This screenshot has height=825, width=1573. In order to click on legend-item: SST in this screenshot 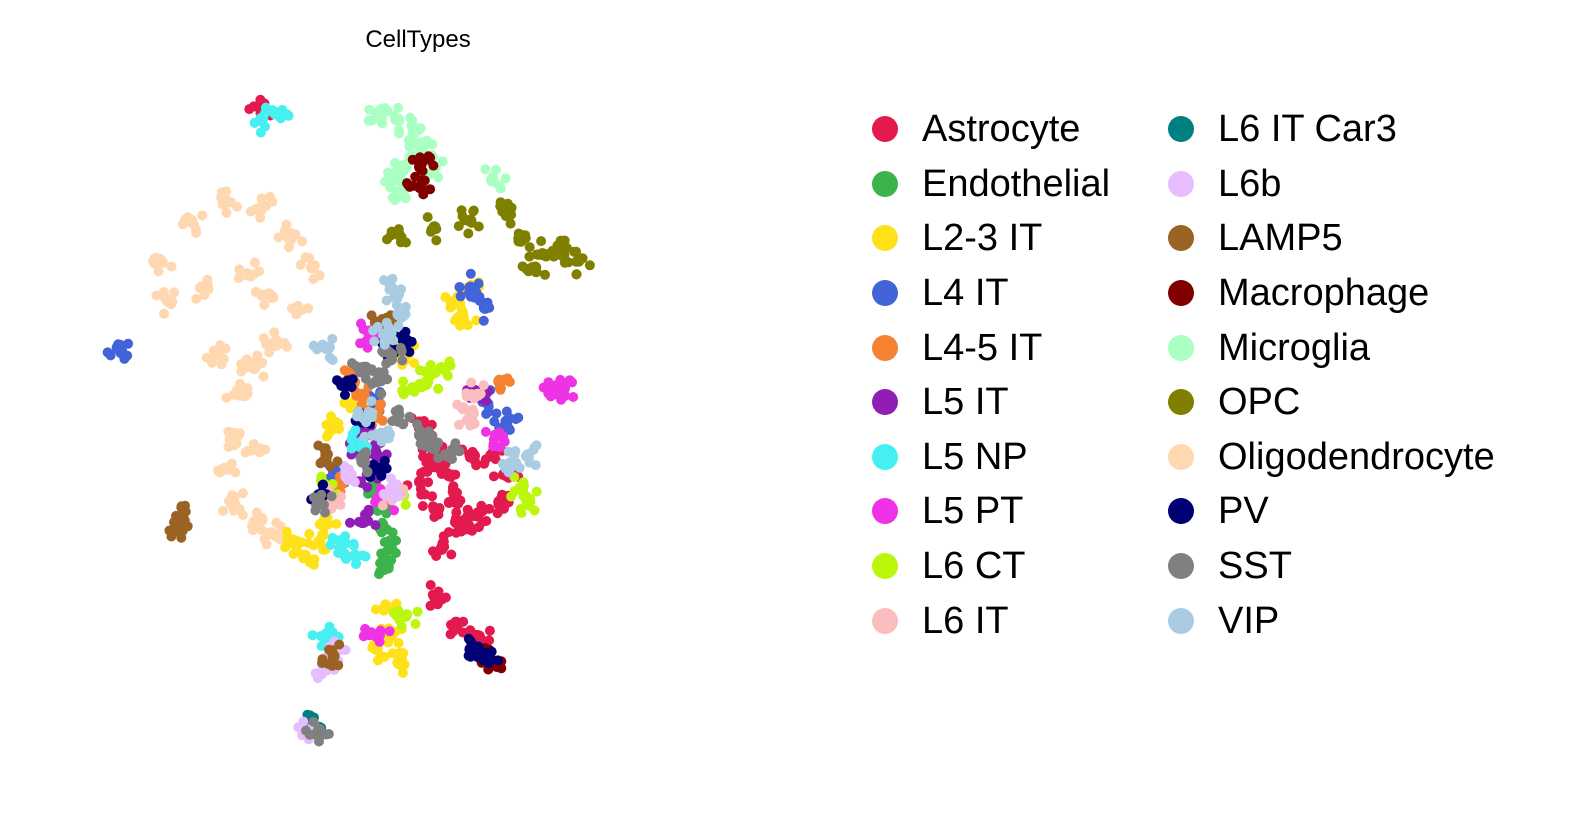, I will do `click(1331, 566)`.